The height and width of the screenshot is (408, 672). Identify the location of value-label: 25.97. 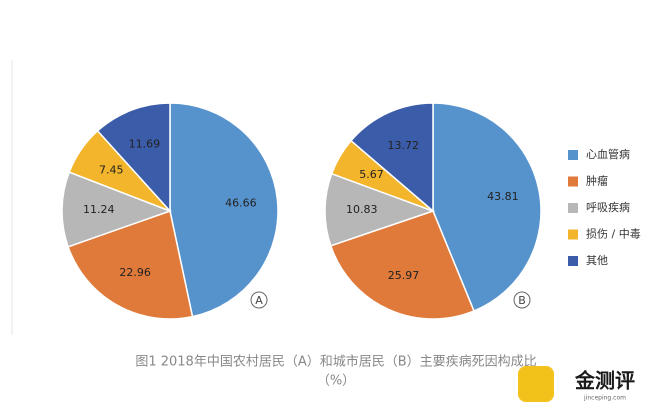
(404, 275).